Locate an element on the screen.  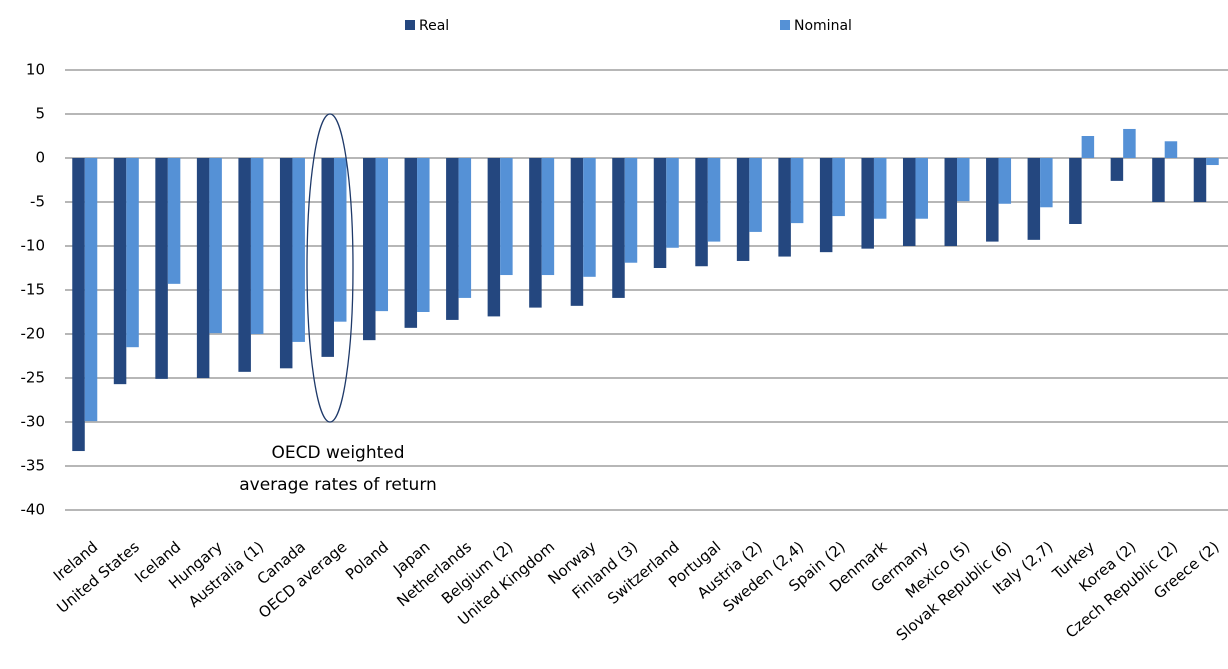
legend-label: Nominal is located at coordinates (823, 26).